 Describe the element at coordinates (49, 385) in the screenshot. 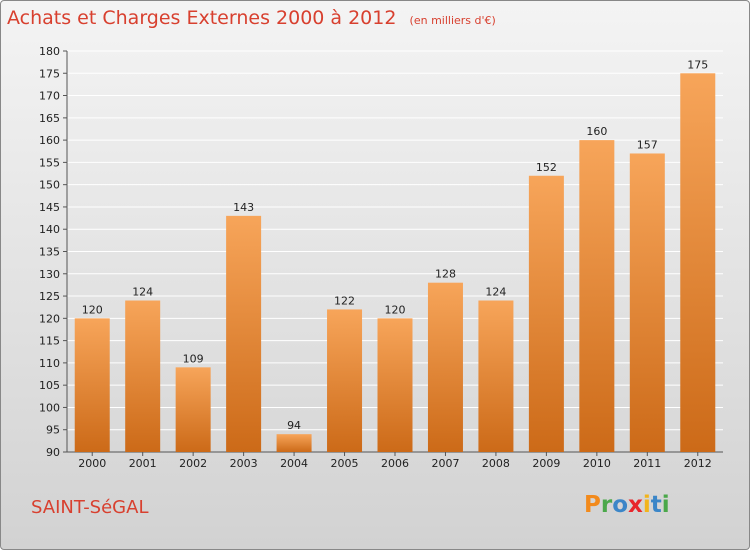

I see `y-tick-label: 105` at that location.